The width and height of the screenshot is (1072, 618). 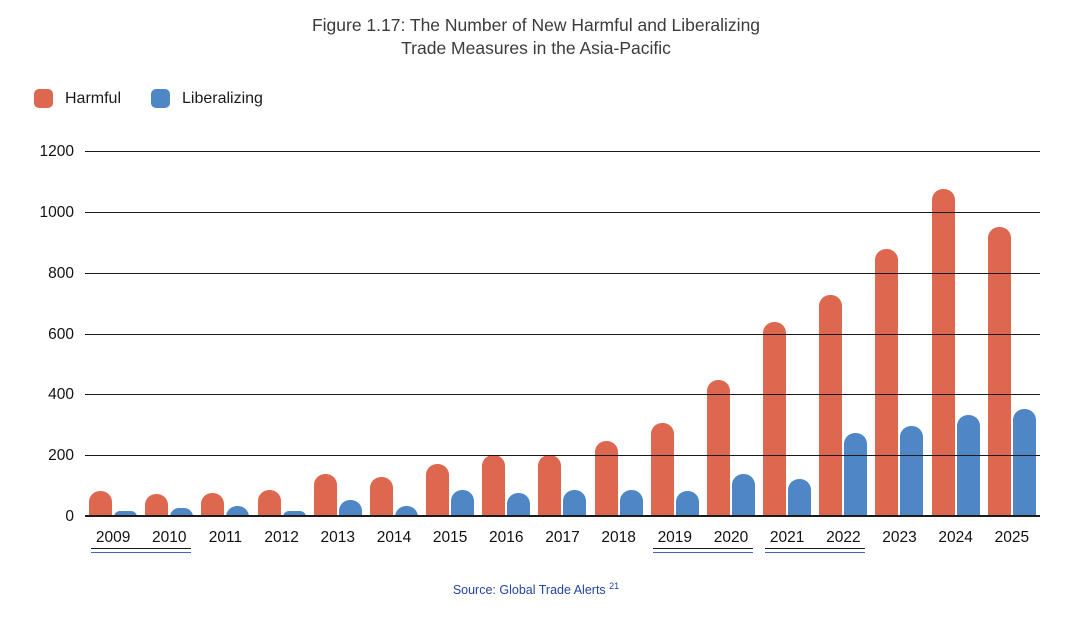 What do you see at coordinates (394, 537) in the screenshot?
I see `year-label-2014: 2014` at bounding box center [394, 537].